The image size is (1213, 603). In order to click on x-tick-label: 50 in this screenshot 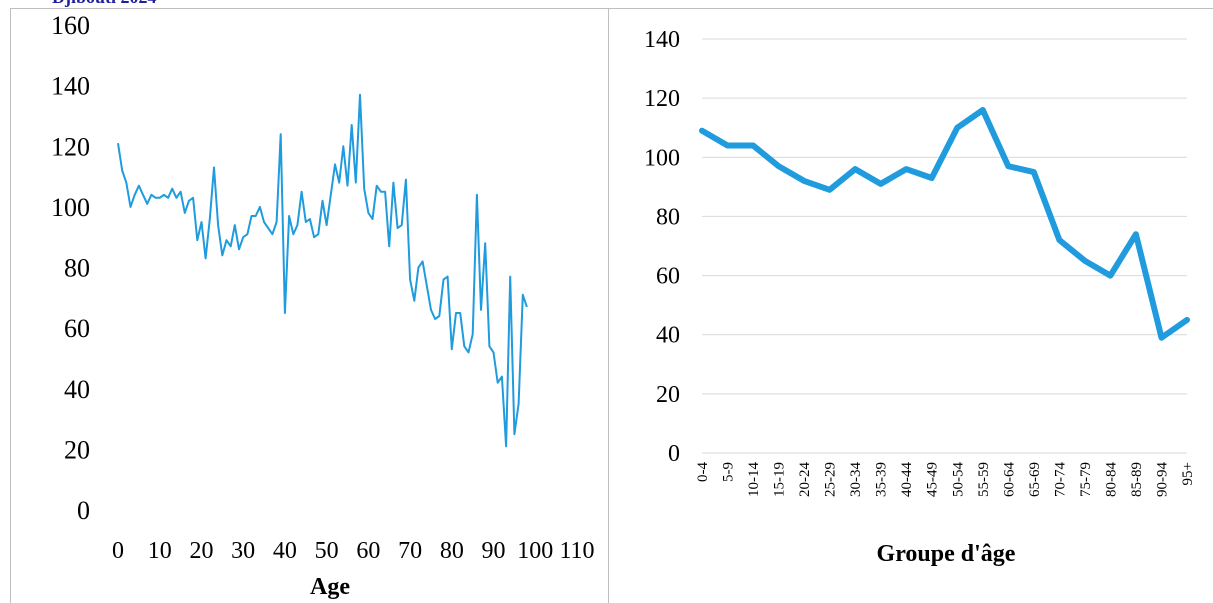, I will do `click(327, 551)`.